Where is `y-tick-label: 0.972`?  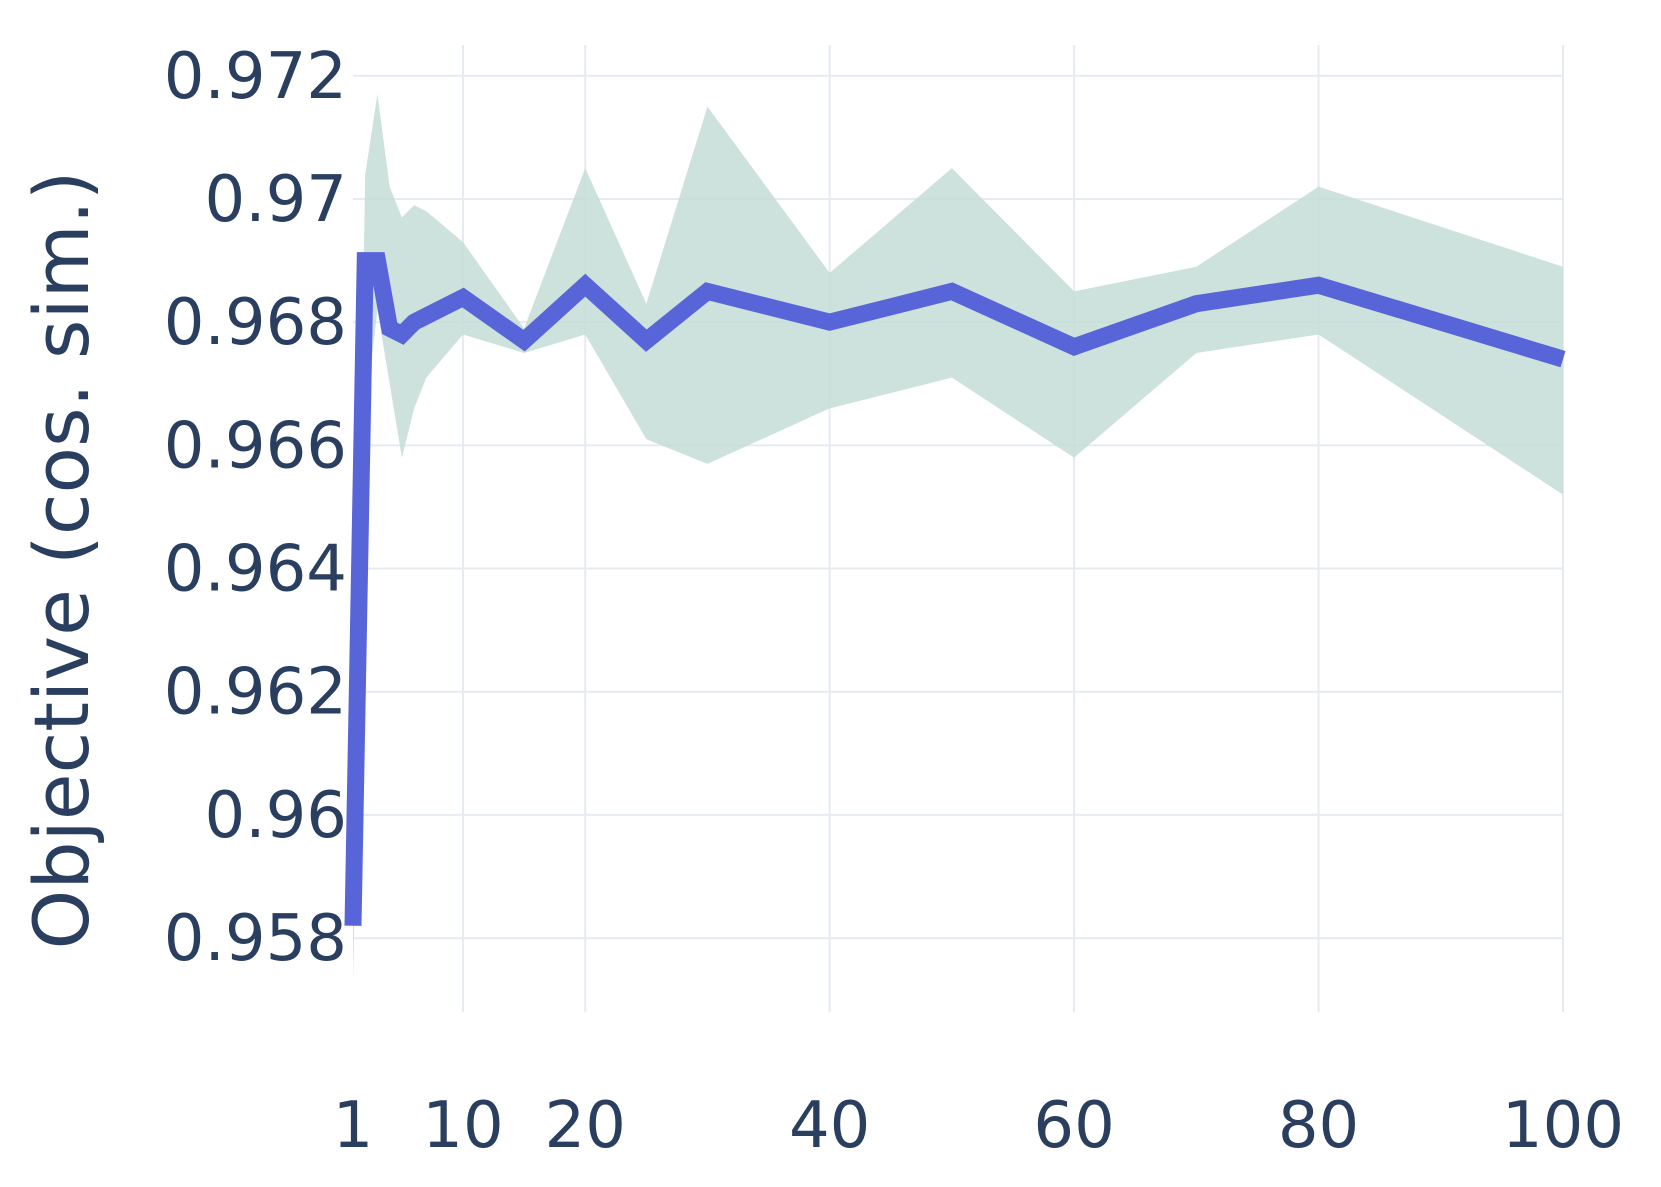
y-tick-label: 0.972 is located at coordinates (255, 77).